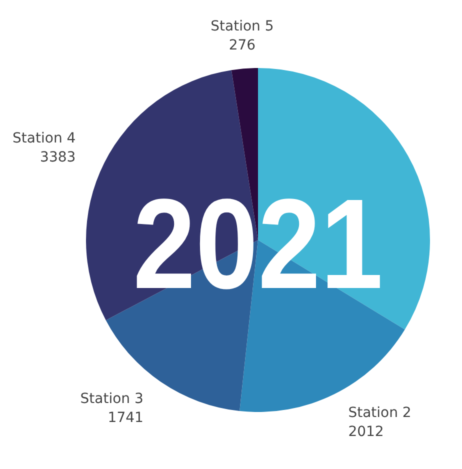 This screenshot has width=462, height=469. Describe the element at coordinates (242, 46) in the screenshot. I see `data-label: 276` at that location.